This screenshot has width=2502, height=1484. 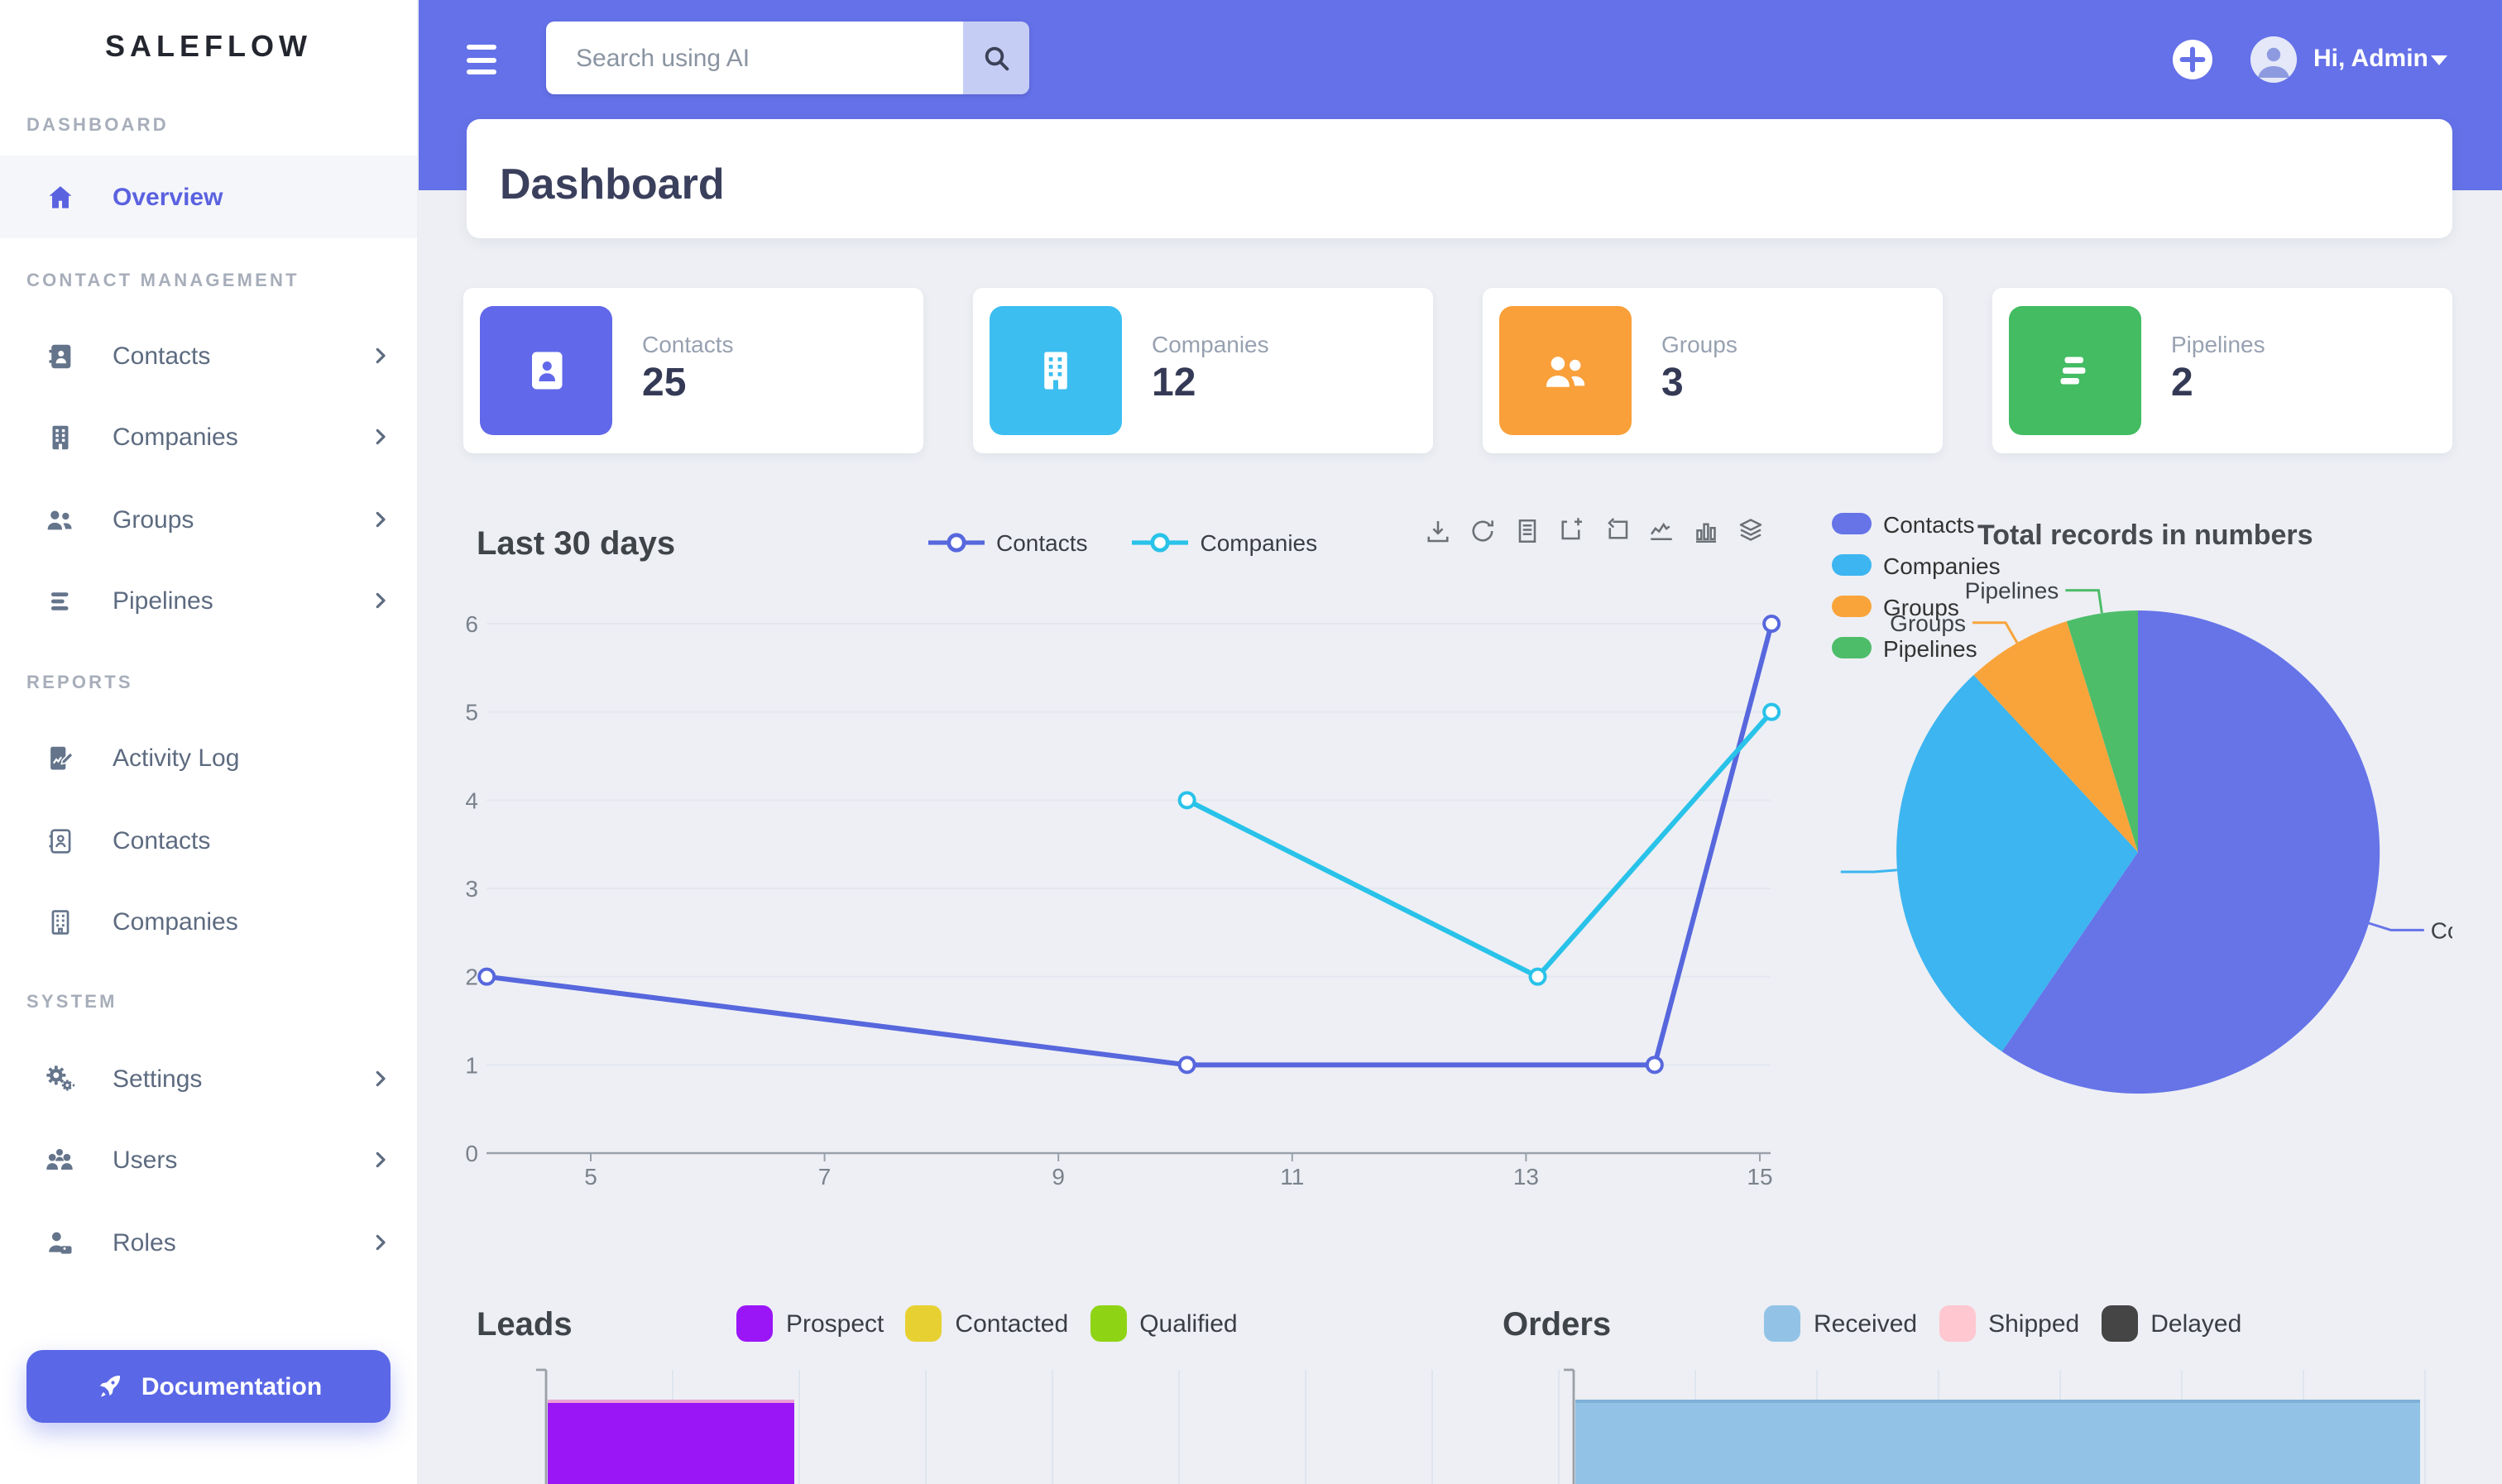 What do you see at coordinates (1706, 531) in the screenshot?
I see `bar-mode-icon` at bounding box center [1706, 531].